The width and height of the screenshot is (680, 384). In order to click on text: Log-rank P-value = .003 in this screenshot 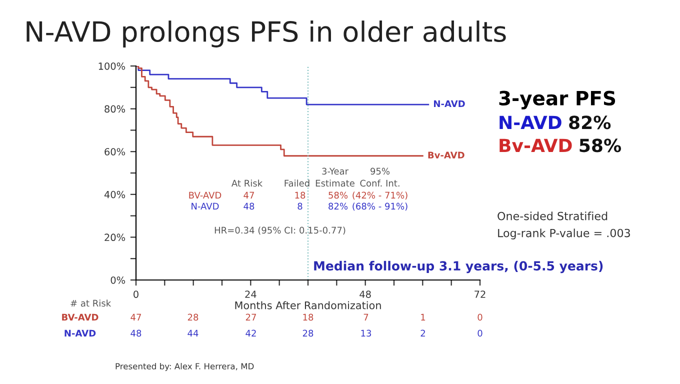, I will do `click(564, 234)`.